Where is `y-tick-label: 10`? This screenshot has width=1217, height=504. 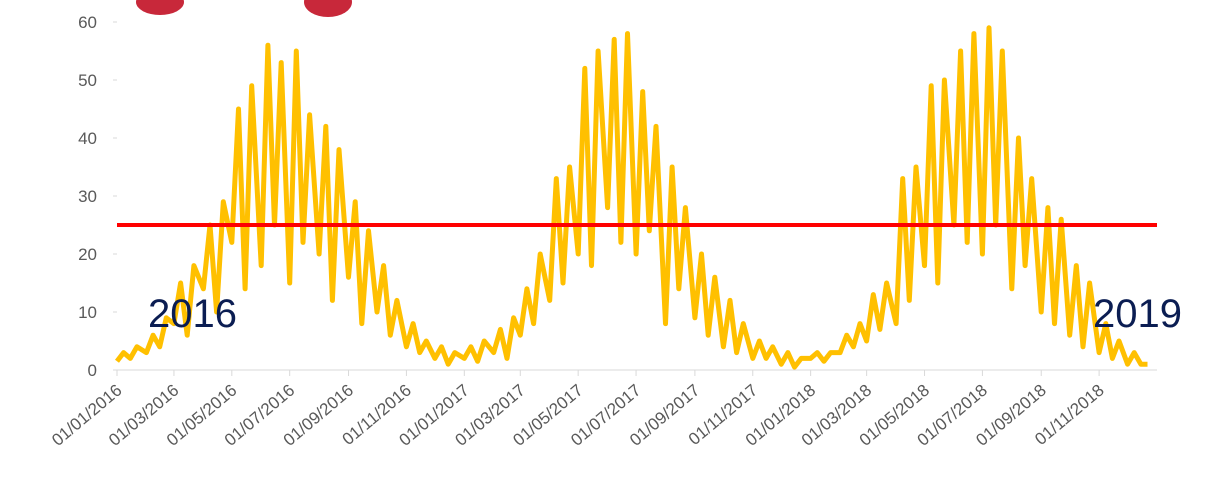 y-tick-label: 10 is located at coordinates (87, 312).